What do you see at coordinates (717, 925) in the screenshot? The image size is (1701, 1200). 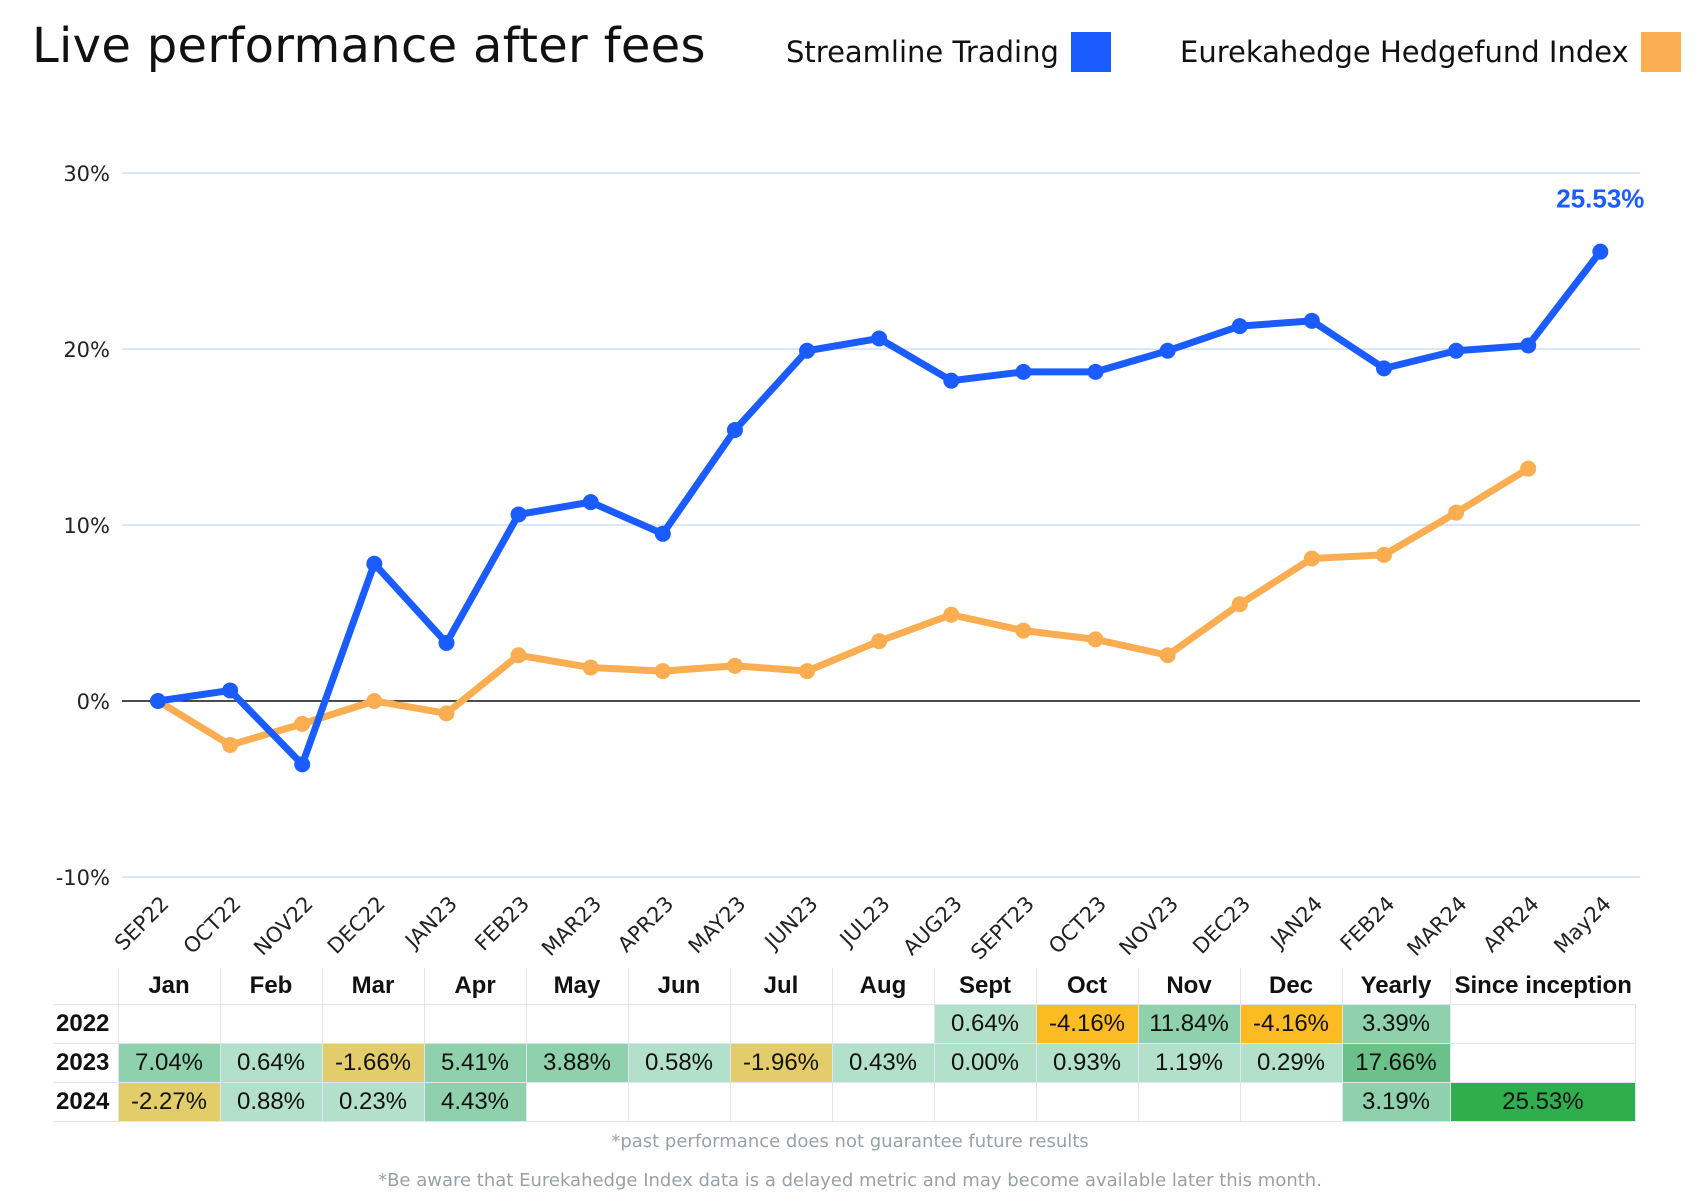 I see `x-tick-label: MAY23` at bounding box center [717, 925].